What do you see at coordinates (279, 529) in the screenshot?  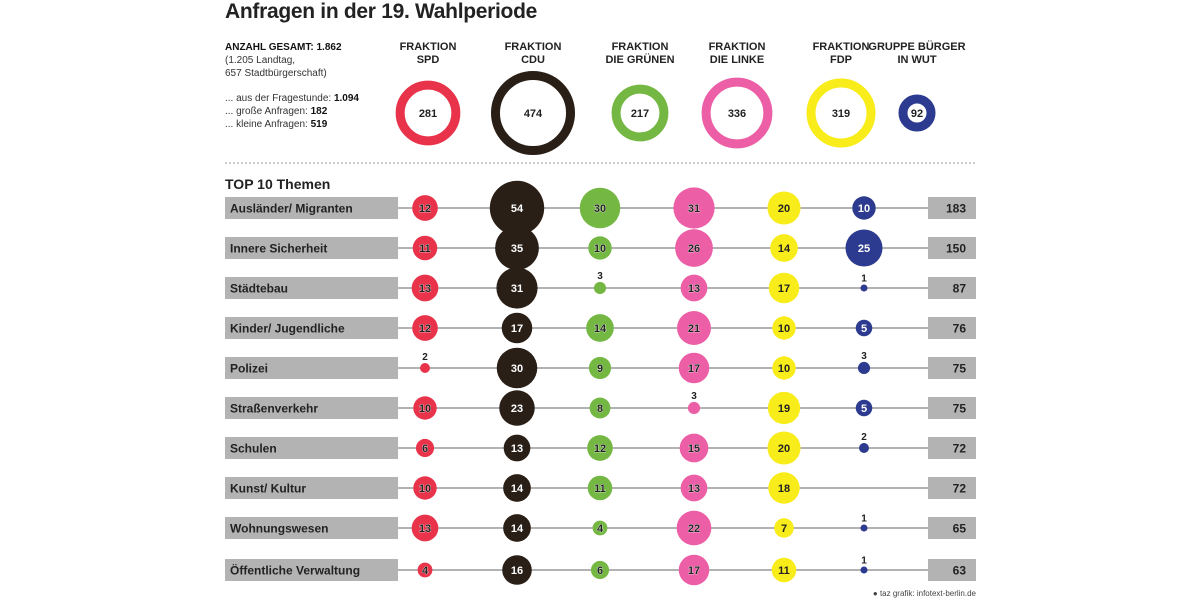 I see `topic-label: Wohnungswesen` at bounding box center [279, 529].